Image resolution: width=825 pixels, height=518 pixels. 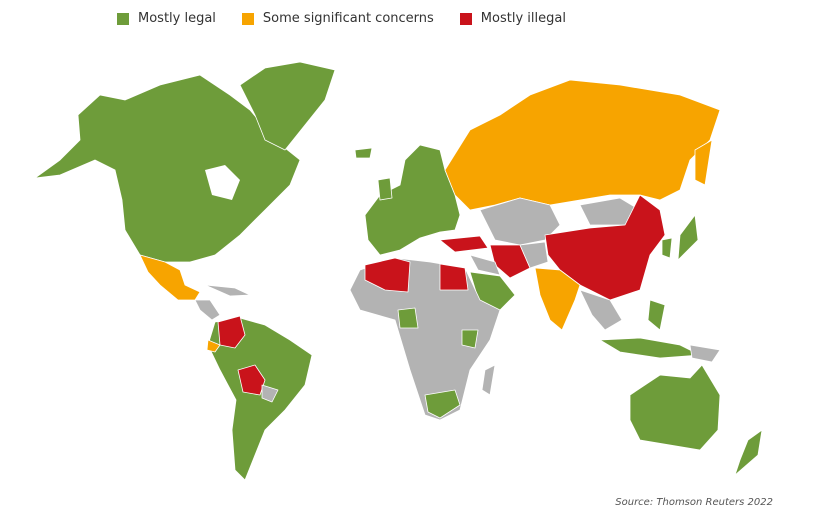 What do you see at coordinates (247, 18) in the screenshot?
I see `legend-swatch-orange` at bounding box center [247, 18].